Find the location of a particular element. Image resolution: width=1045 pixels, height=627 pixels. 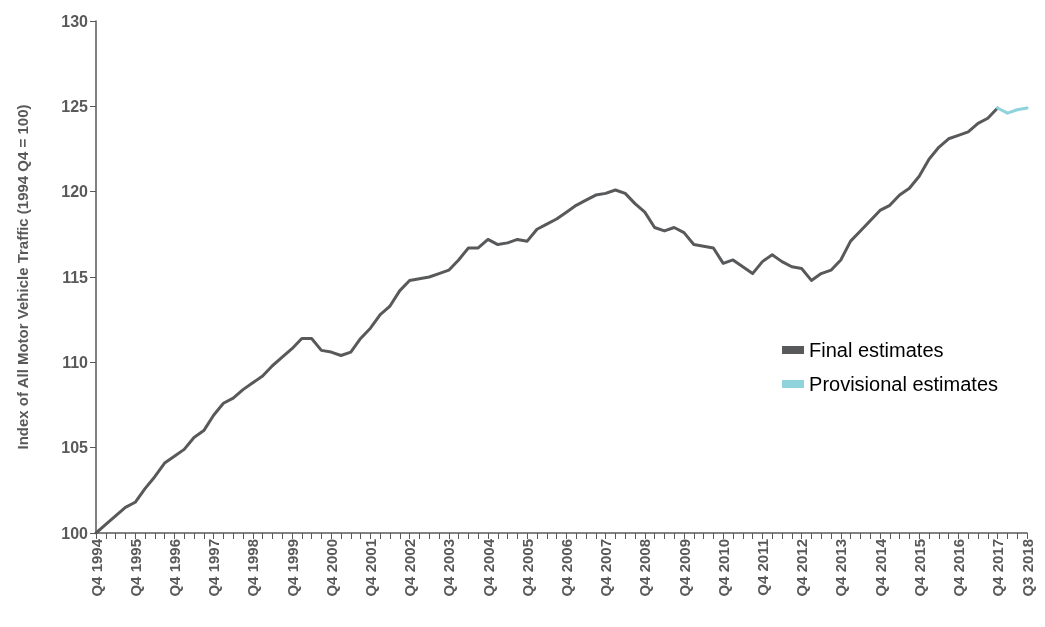

y-tick-label: 130 is located at coordinates (75, 21).